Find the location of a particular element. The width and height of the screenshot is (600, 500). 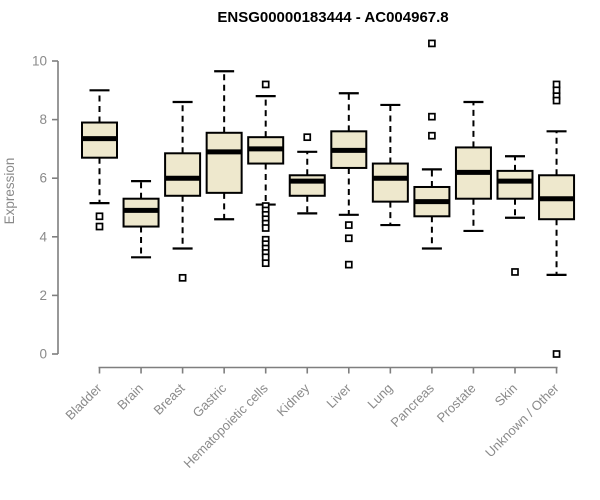

chart-title: ENSG00000183444 - AC004967.8 is located at coordinates (333, 17).